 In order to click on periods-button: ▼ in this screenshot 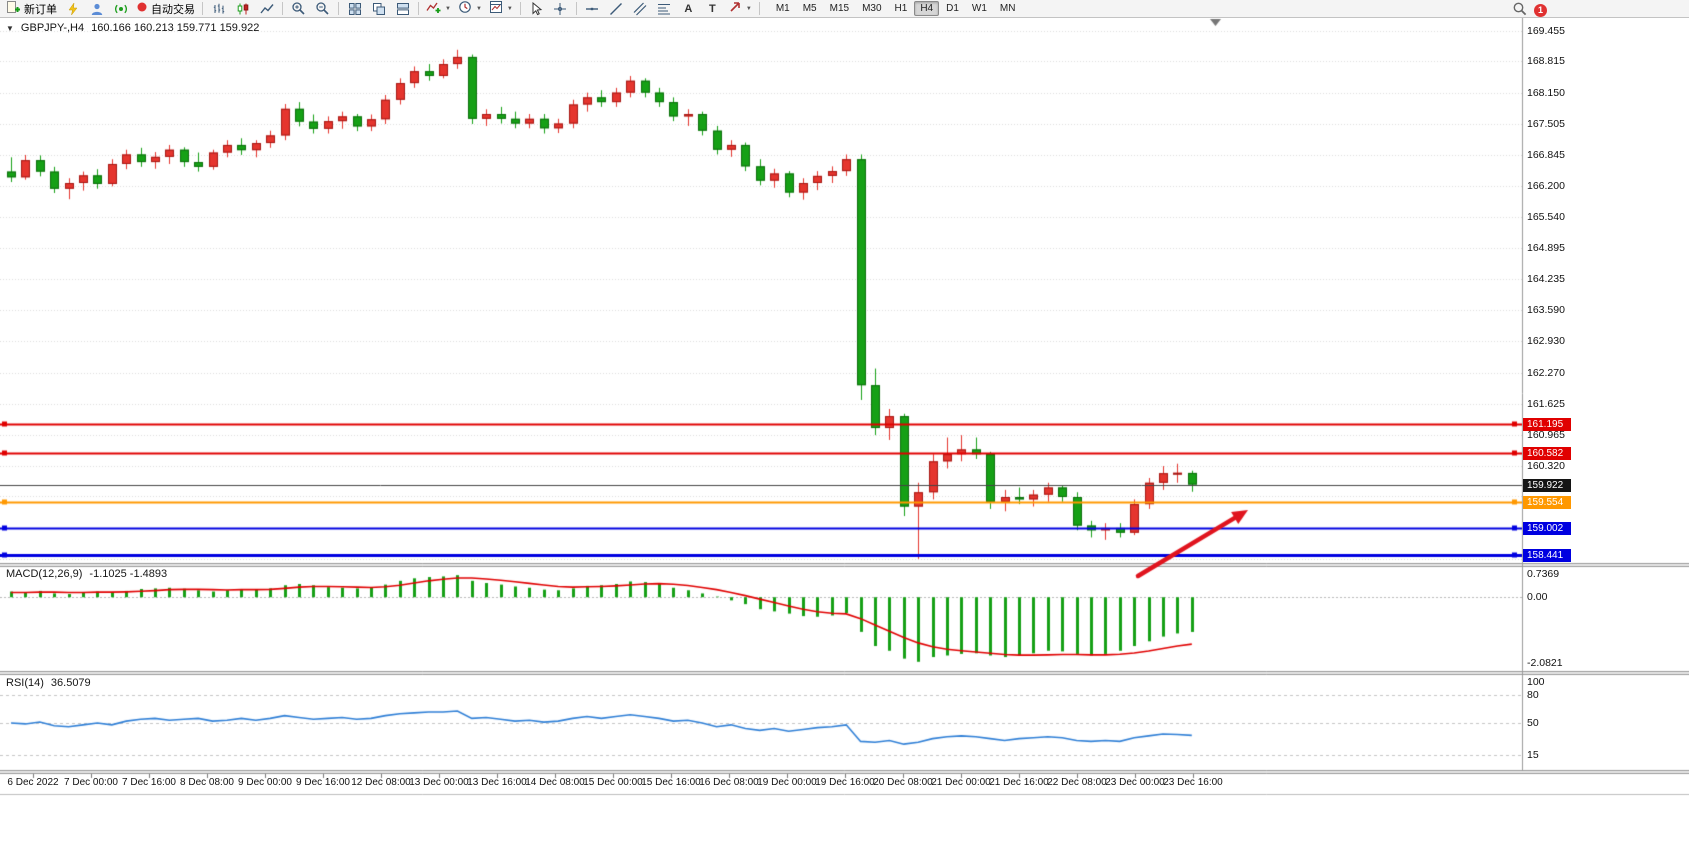, I will do `click(470, 8)`.